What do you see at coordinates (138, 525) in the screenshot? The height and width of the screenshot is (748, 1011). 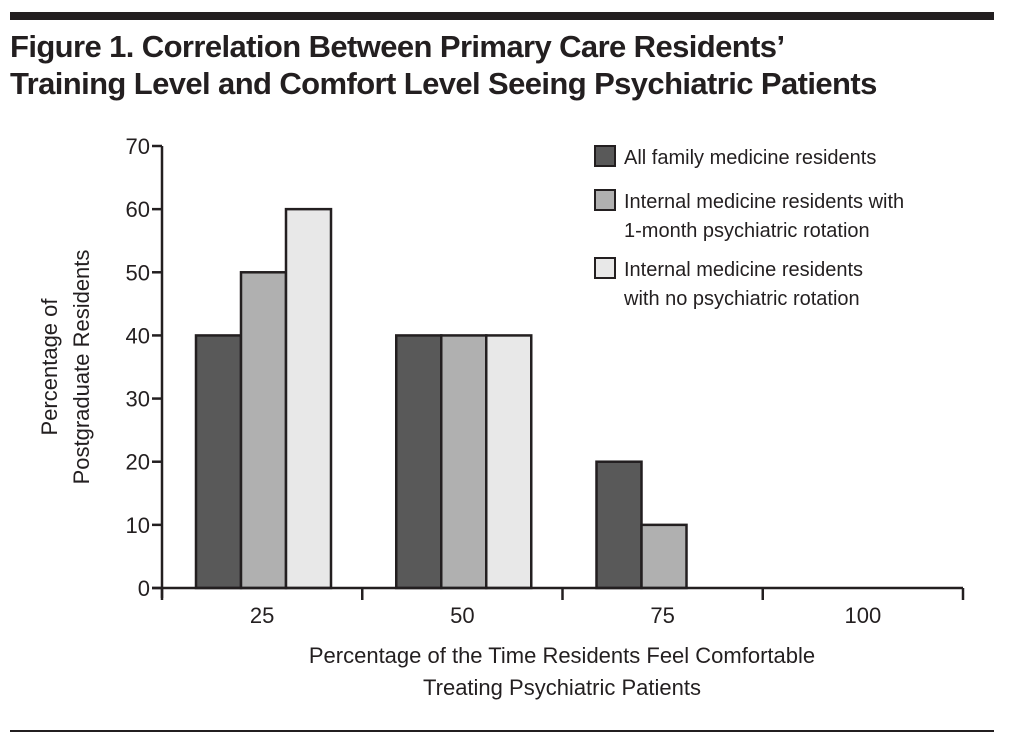 I see `y-tick-label-10: 10` at bounding box center [138, 525].